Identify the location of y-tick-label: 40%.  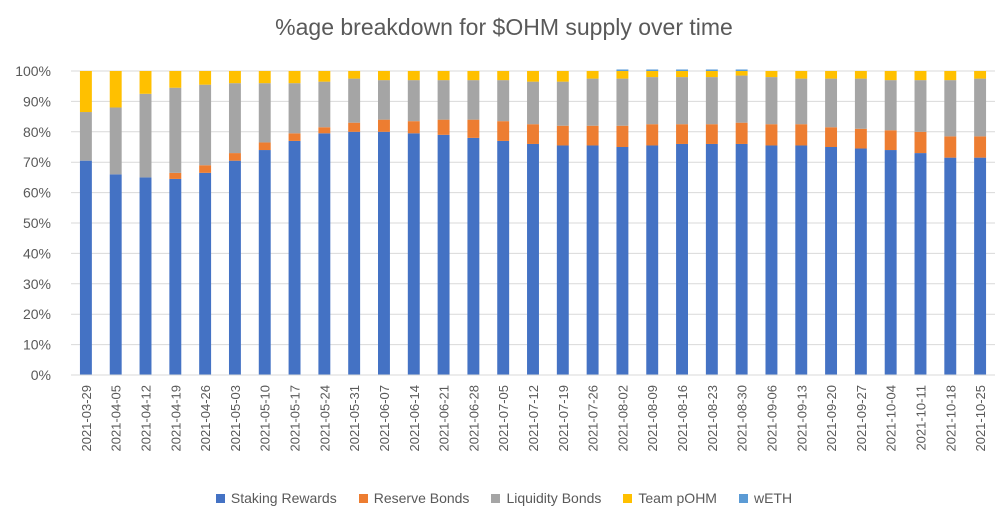
(37, 253).